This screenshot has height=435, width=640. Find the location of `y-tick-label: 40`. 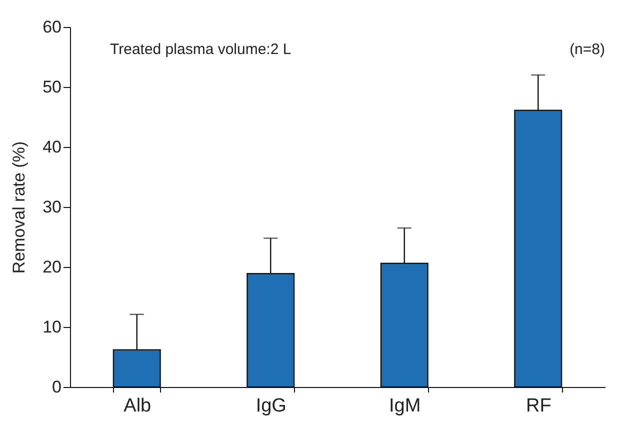

y-tick-label: 40 is located at coordinates (52, 147).